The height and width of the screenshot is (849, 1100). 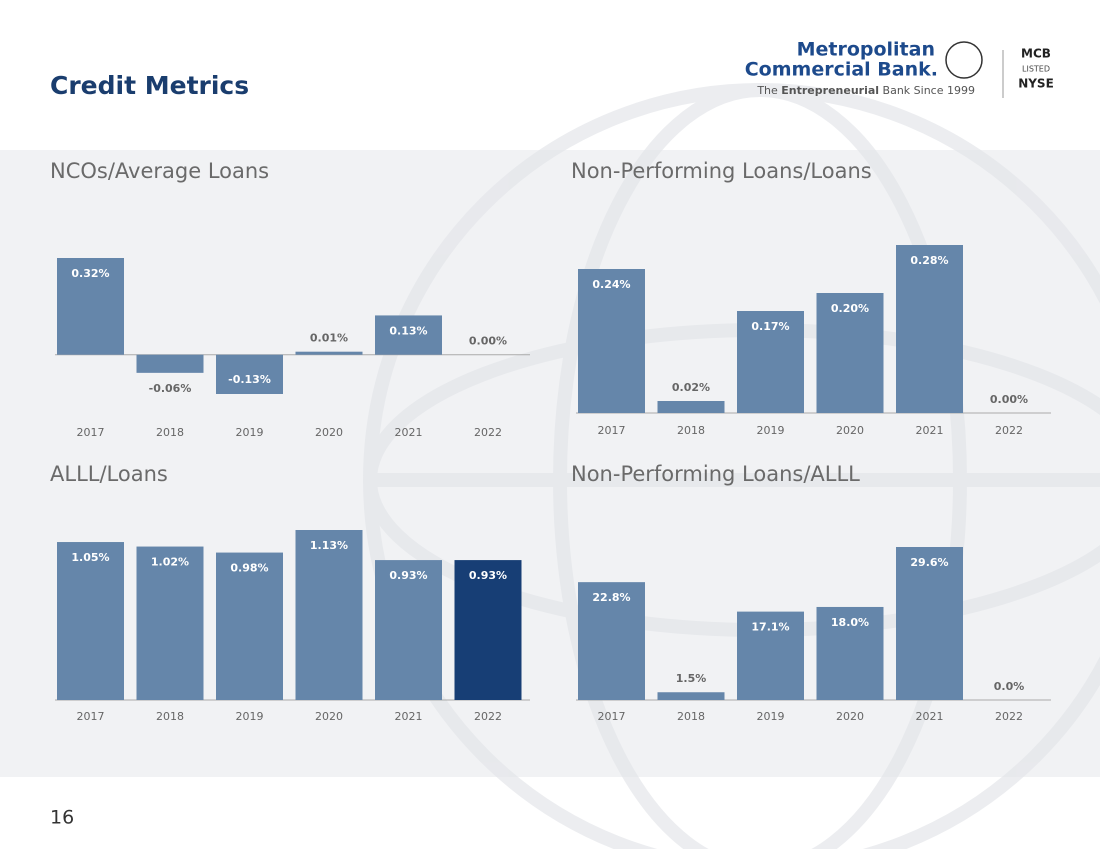 What do you see at coordinates (408, 330) in the screenshot?
I see `value-label: 0.13%` at bounding box center [408, 330].